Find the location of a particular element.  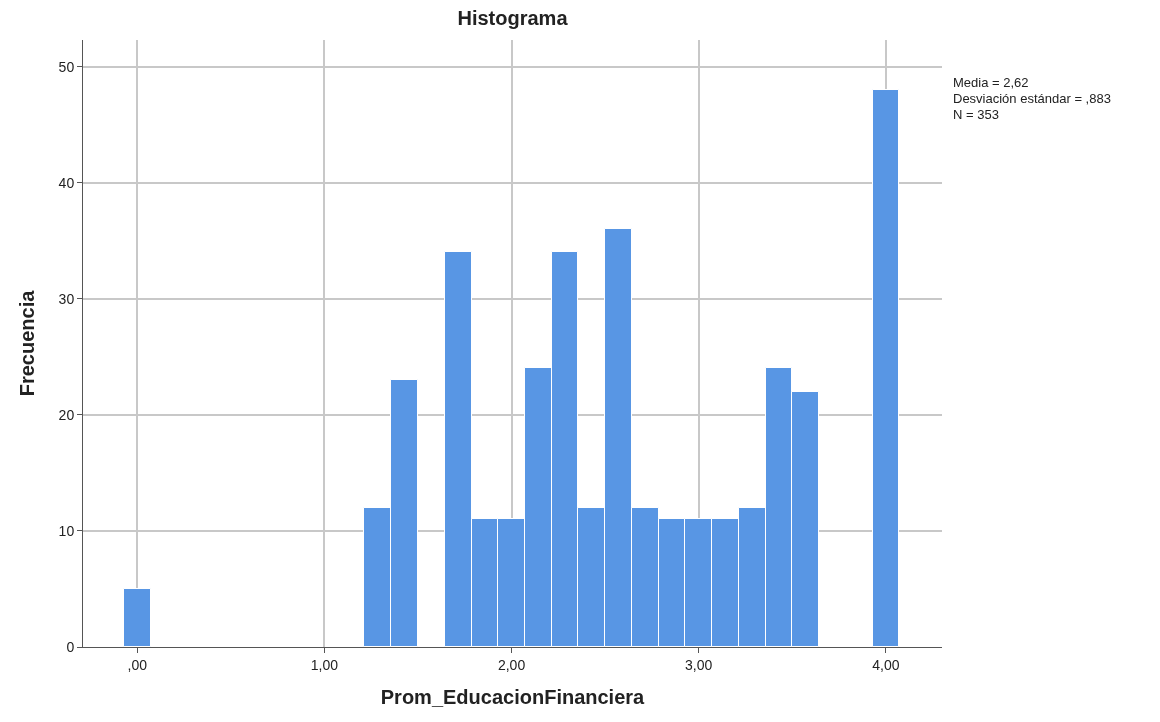

y-tick-label: 30 is located at coordinates (66, 298).